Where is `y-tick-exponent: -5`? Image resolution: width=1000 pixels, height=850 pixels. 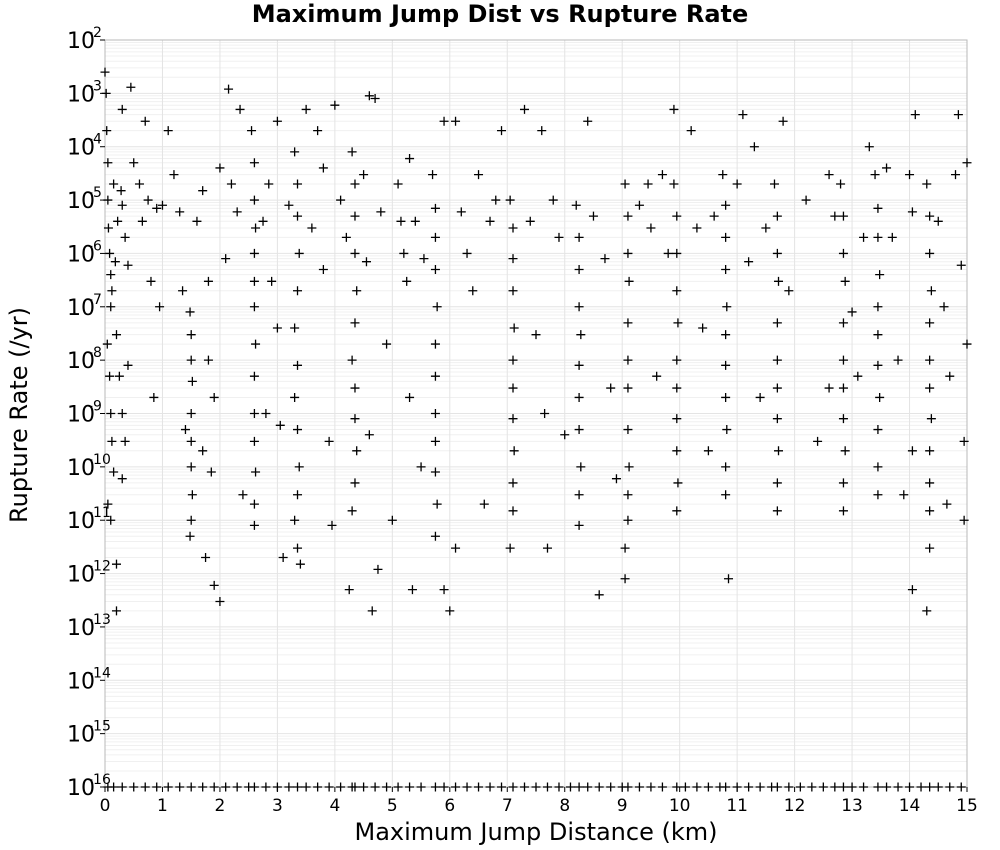
y-tick-exponent: -5 is located at coordinates (95, 193).